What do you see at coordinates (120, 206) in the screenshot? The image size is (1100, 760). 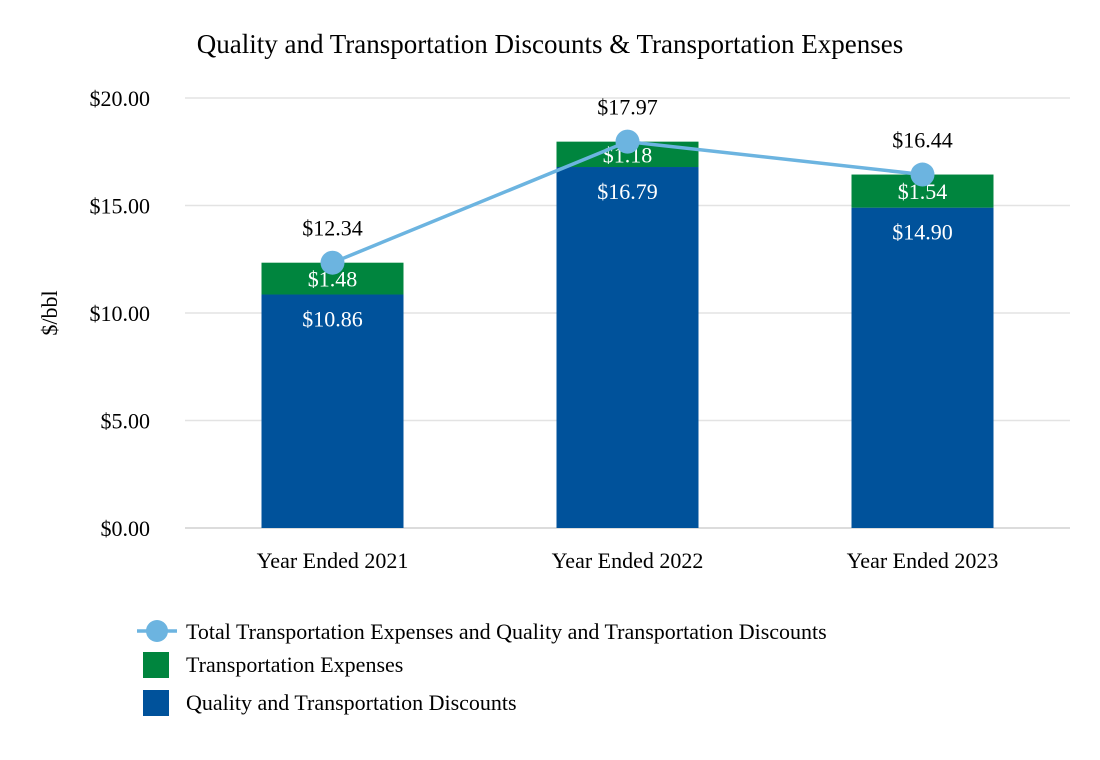 I see `y-tick-label: $15.00` at bounding box center [120, 206].